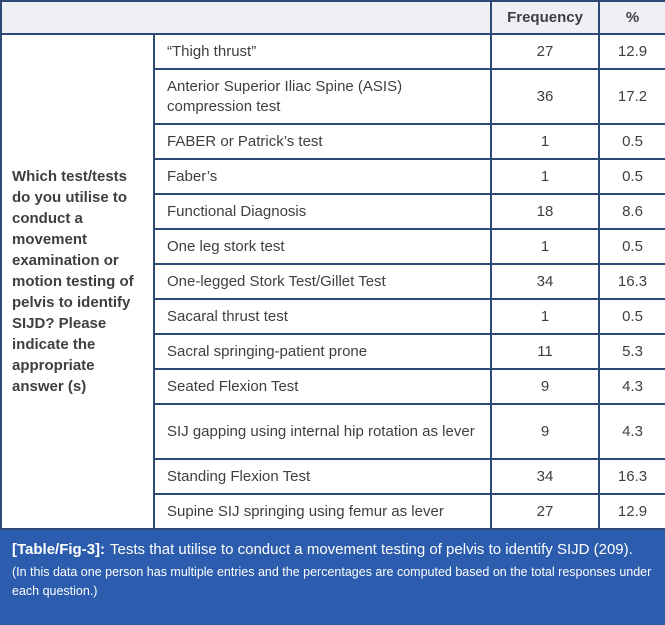  I want to click on caption-label: [Table/Fig-3]:, so click(59, 549).